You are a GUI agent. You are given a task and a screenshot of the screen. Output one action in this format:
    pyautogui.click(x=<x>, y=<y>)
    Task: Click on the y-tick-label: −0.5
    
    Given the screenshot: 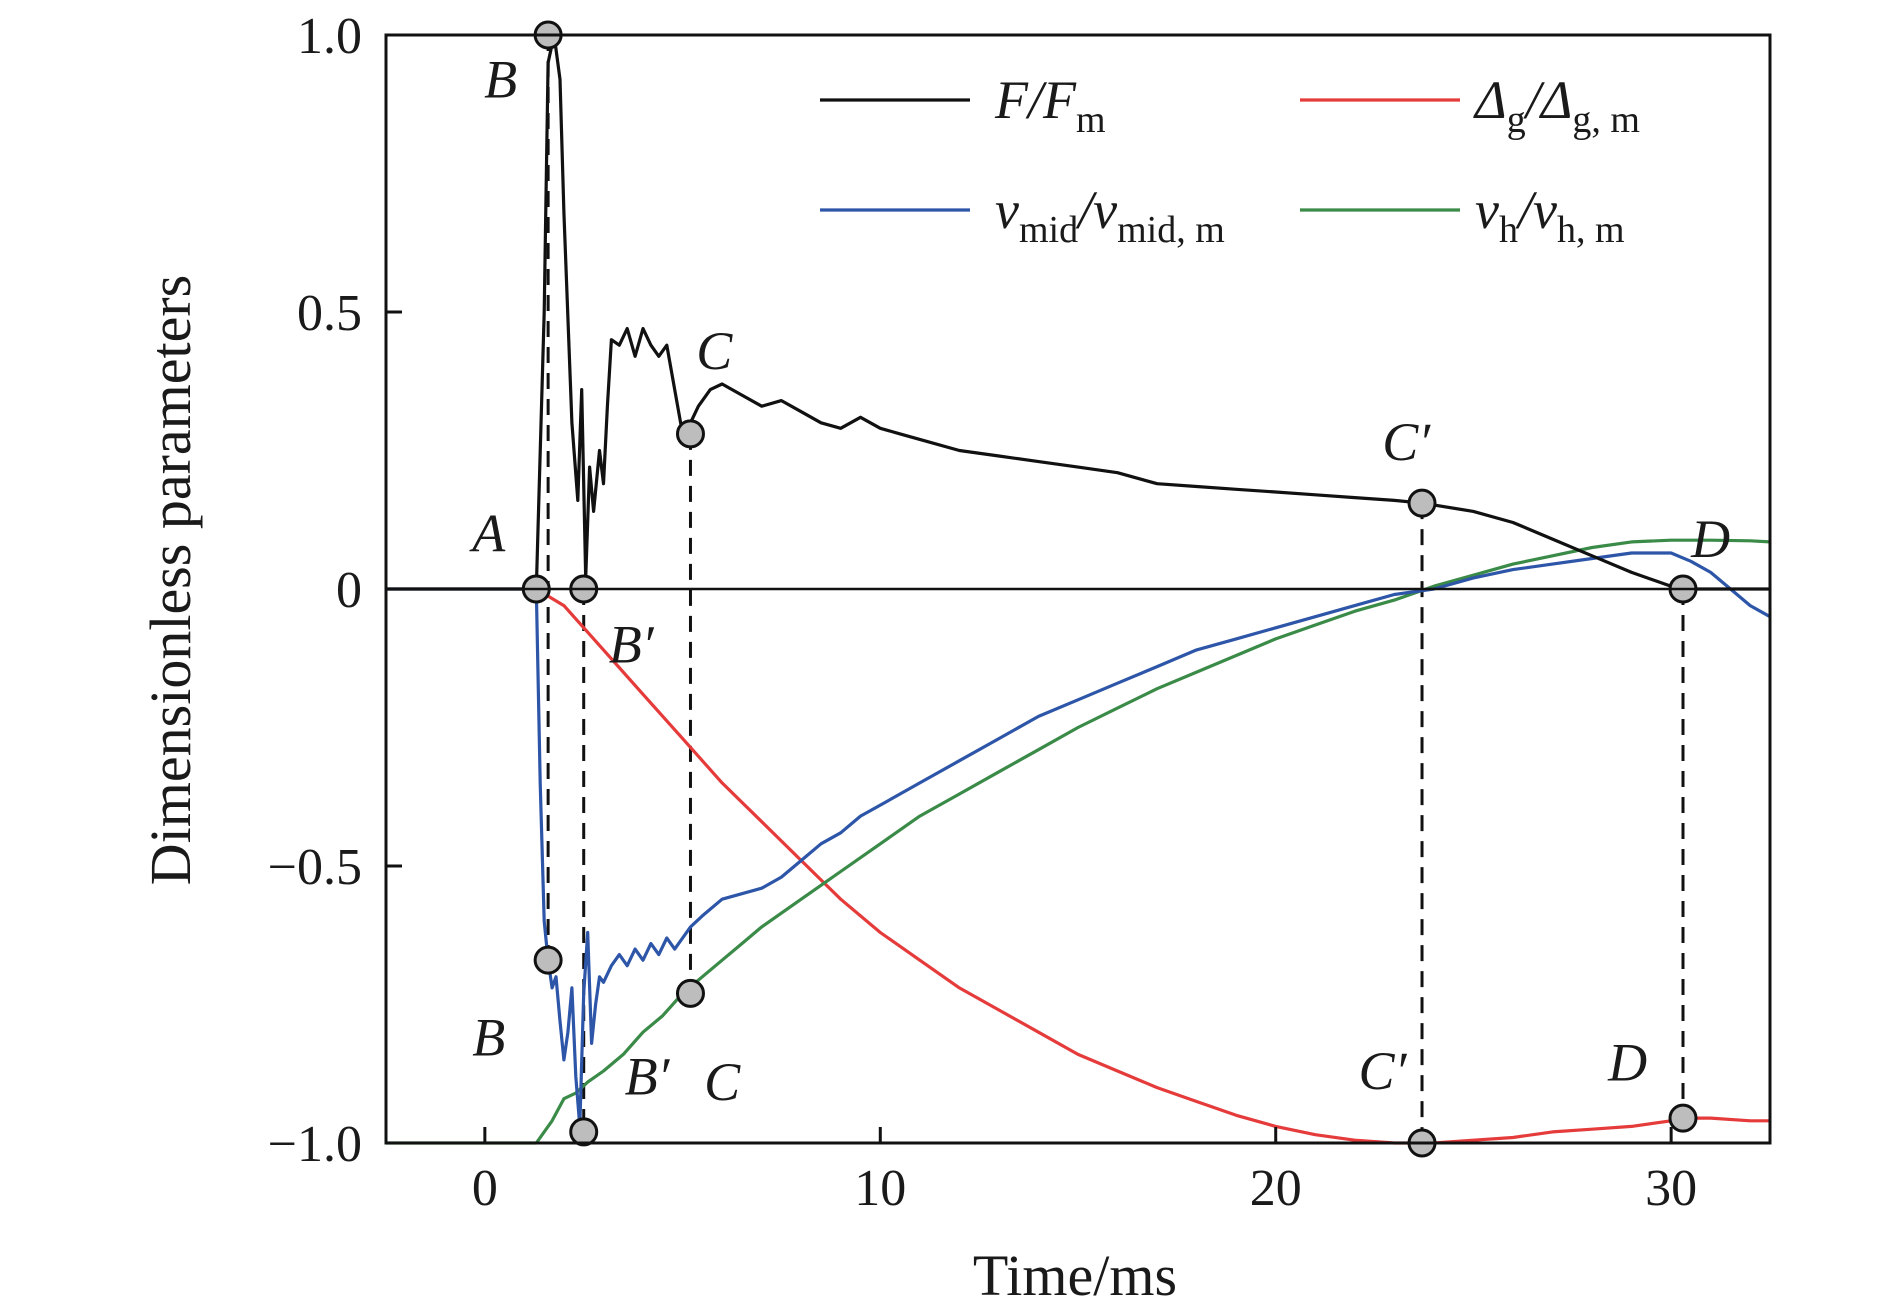 What is the action you would take?
    pyautogui.click(x=315, y=867)
    